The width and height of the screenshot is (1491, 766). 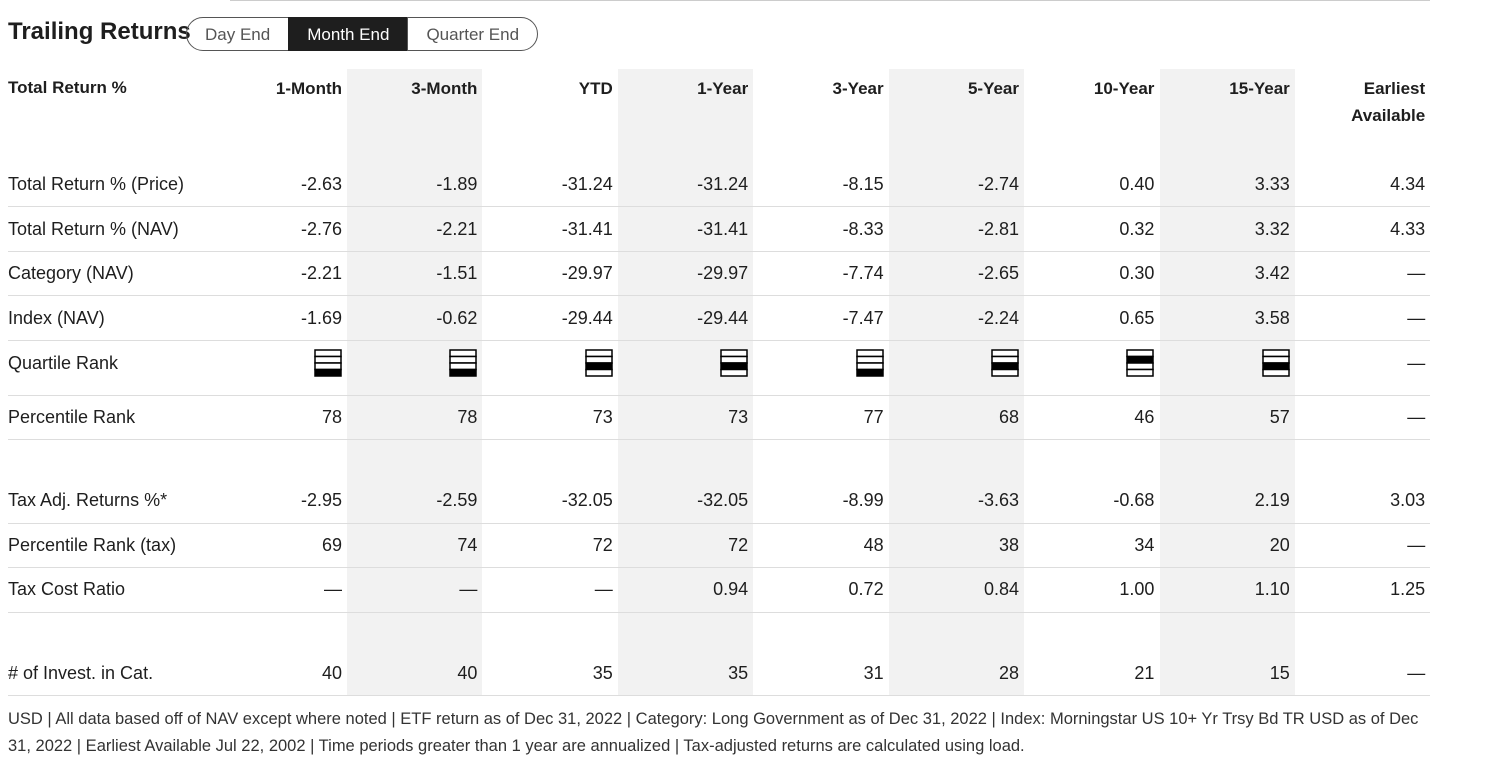 What do you see at coordinates (321, 318) in the screenshot?
I see `cell: -1.69` at bounding box center [321, 318].